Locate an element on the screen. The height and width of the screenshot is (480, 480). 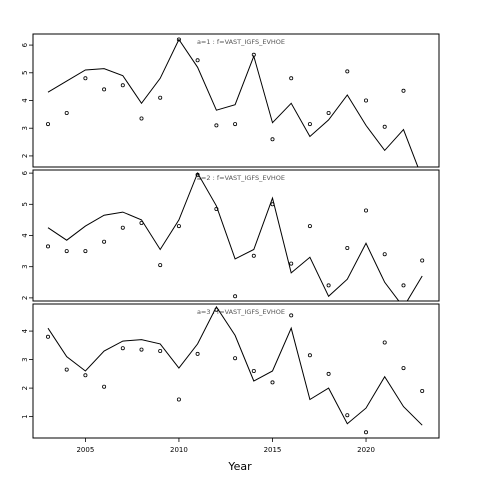
panel-label: a=2 : f=VAST_IGFS_EVHOE is located at coordinates (241, 178).